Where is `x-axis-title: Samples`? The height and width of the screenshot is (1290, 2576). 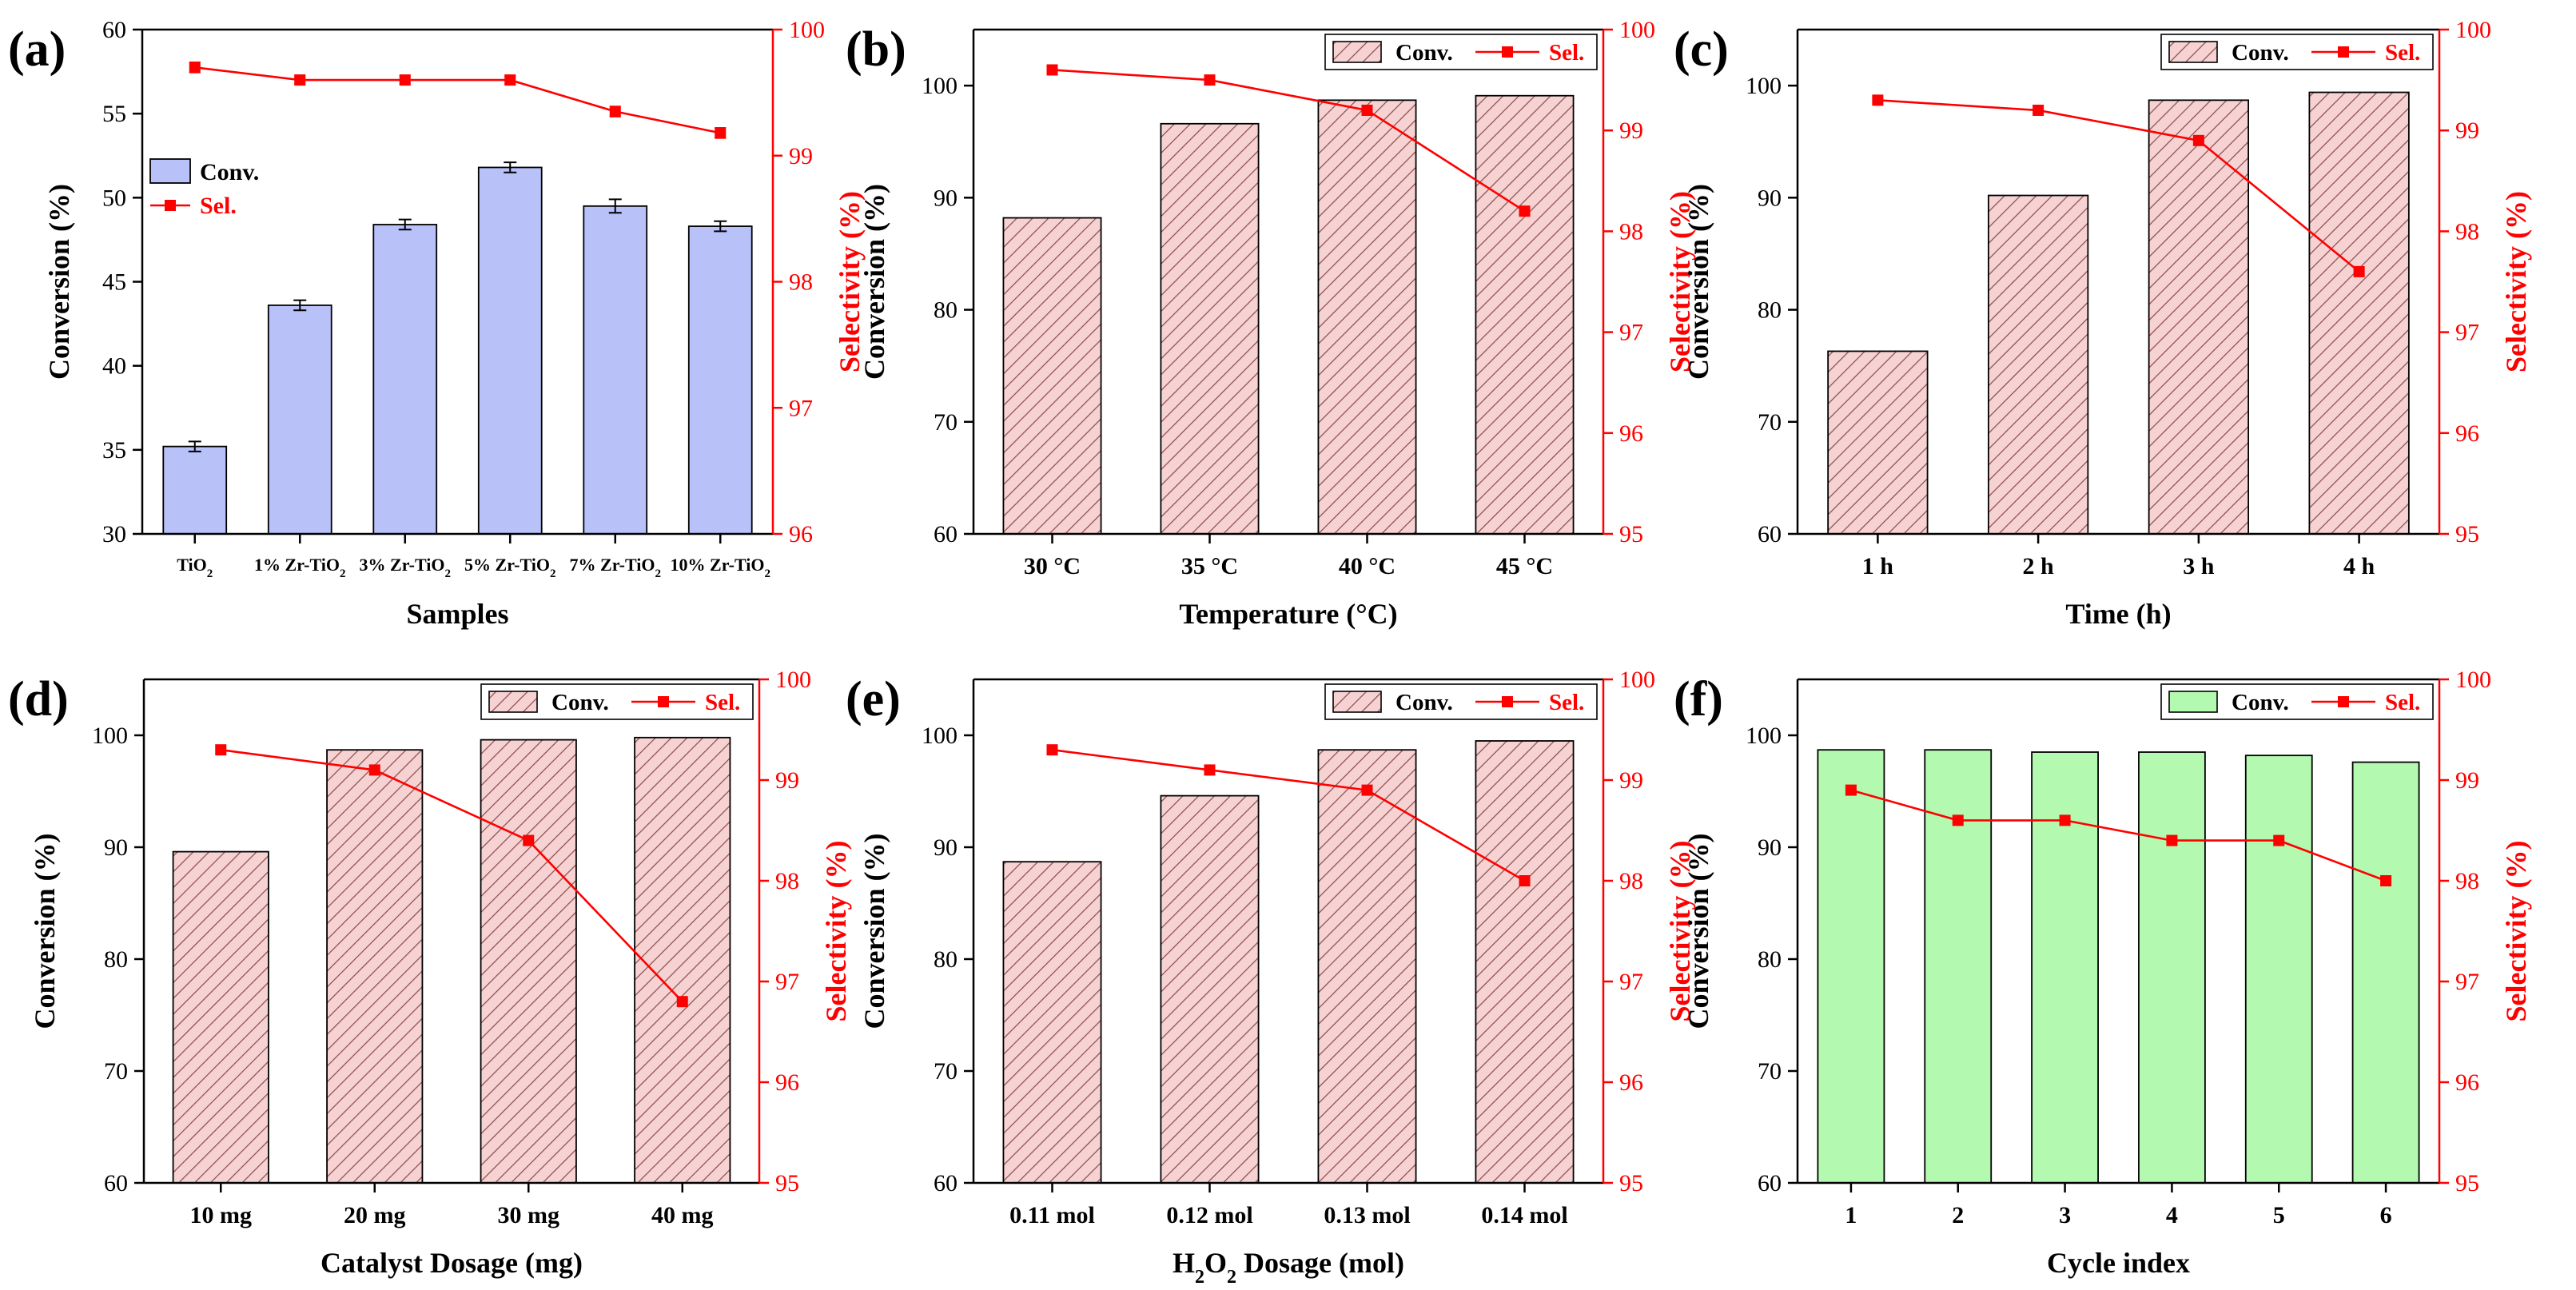
x-axis-title: Samples is located at coordinates (457, 614).